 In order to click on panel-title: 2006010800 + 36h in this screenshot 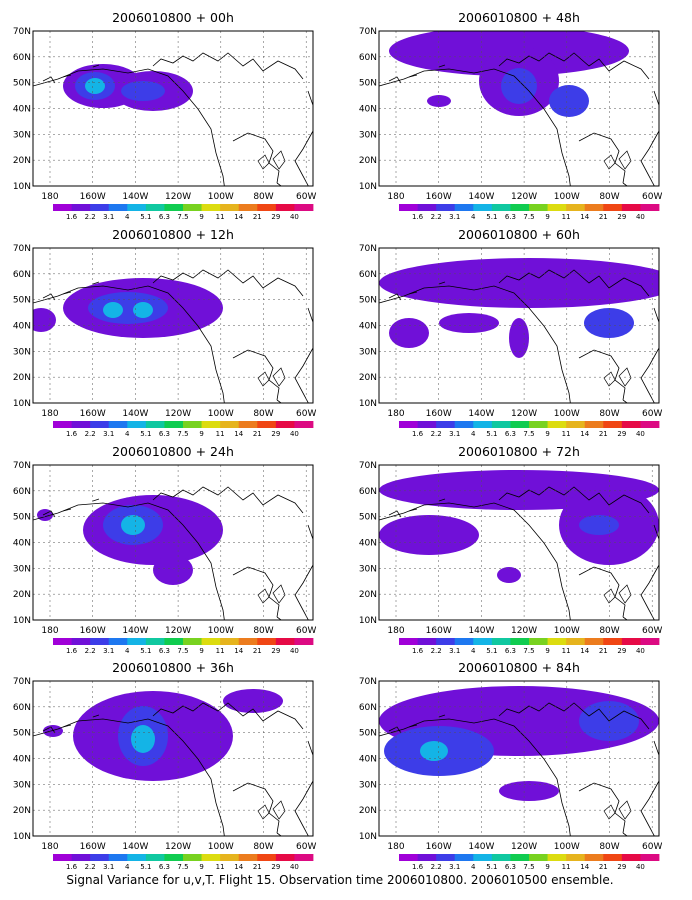, I will do `click(173, 667)`.